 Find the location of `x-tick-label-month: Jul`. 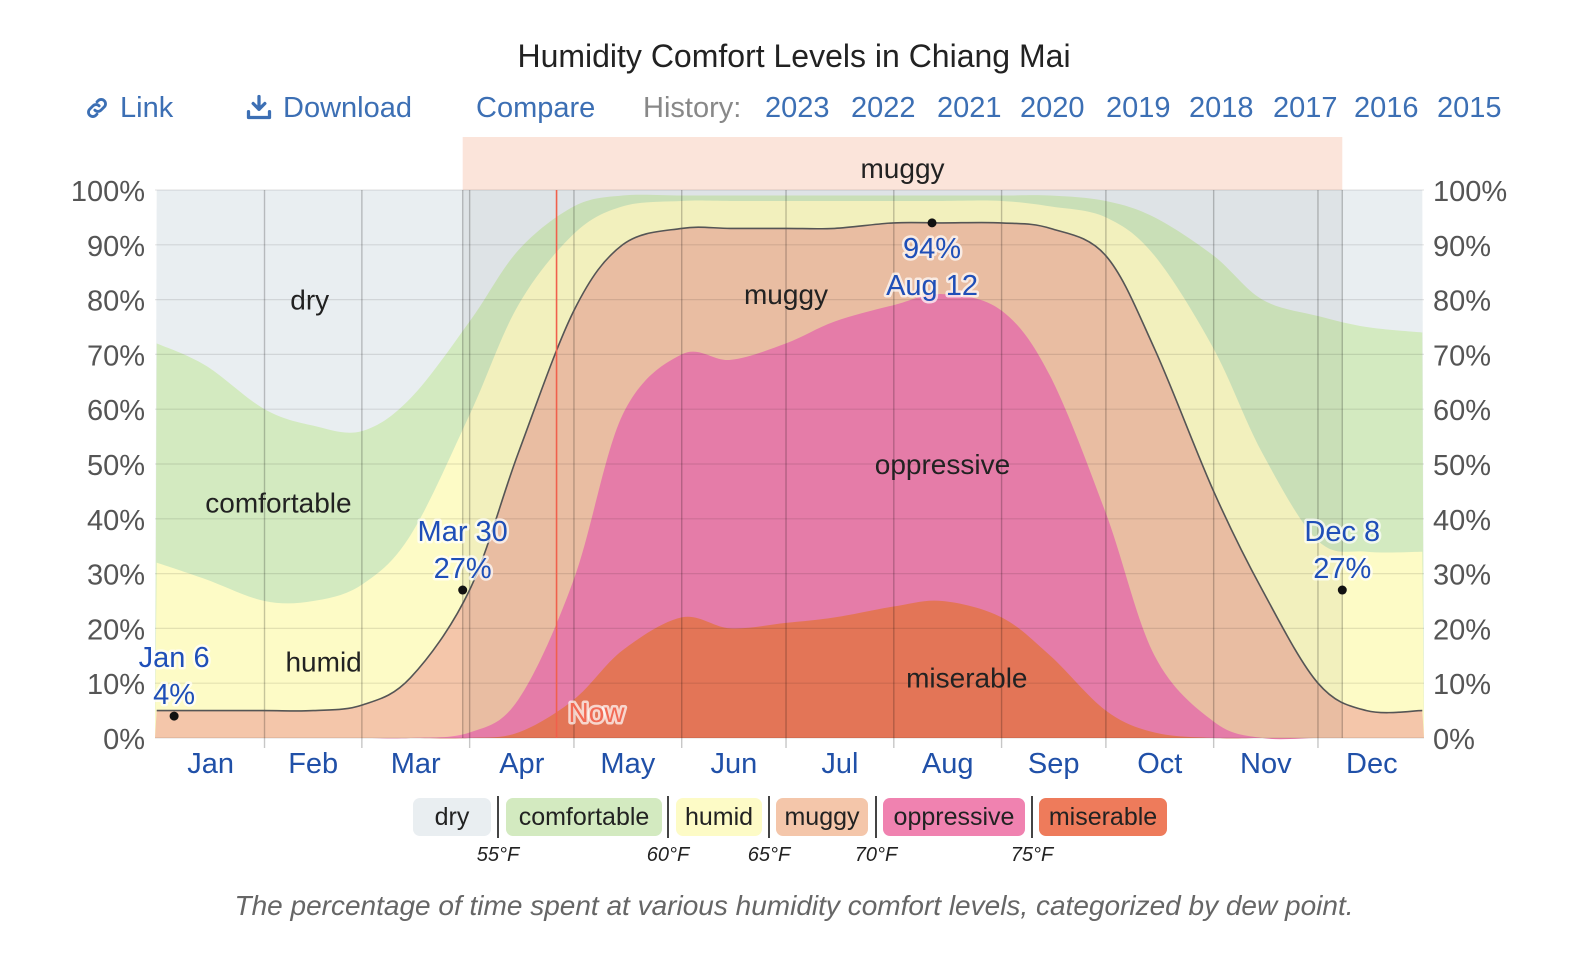

x-tick-label-month: Jul is located at coordinates (839, 764).